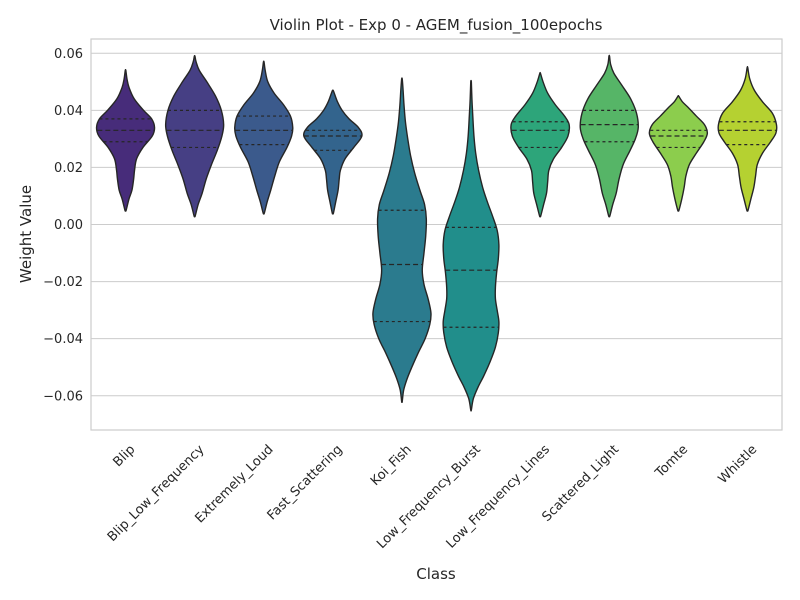 The height and width of the screenshot is (600, 800). What do you see at coordinates (68, 54) in the screenshot?
I see `y-tick-label: 0.06` at bounding box center [68, 54].